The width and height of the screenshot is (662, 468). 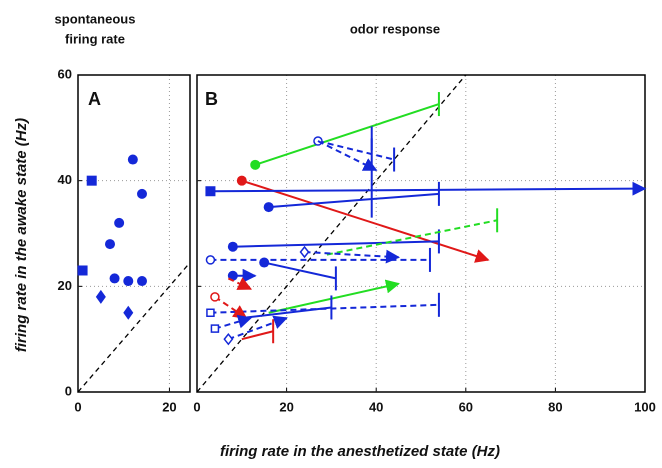 What do you see at coordinates (95, 38) in the screenshot?
I see `panel-title: firing rate` at bounding box center [95, 38].